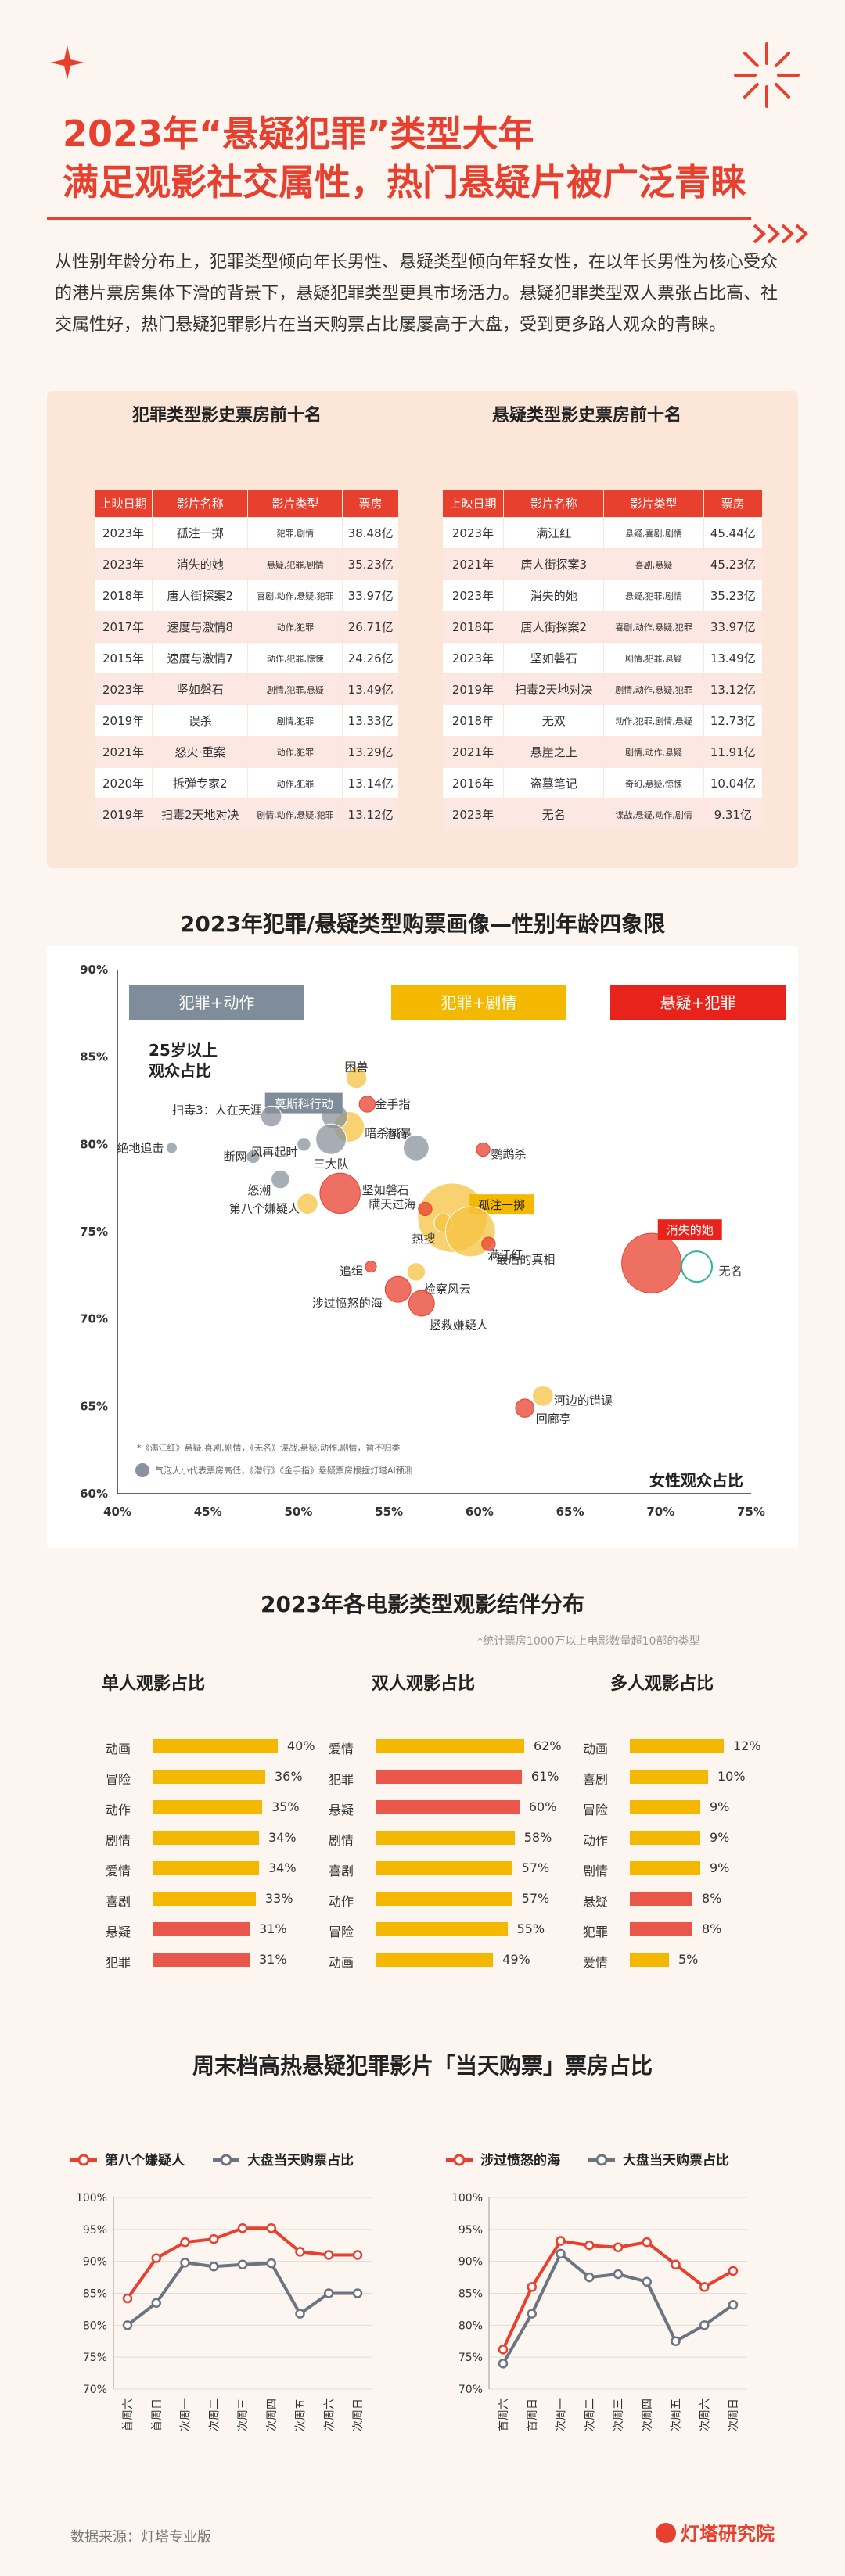 The height and width of the screenshot is (2576, 845). What do you see at coordinates (201, 752) in the screenshot?
I see `table-cell: 怒火·重案` at bounding box center [201, 752].